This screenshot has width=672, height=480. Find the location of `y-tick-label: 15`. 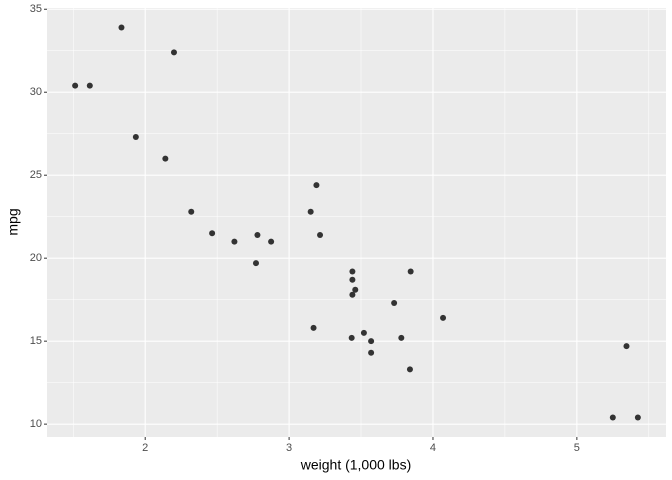

y-tick-label: 15 is located at coordinates (36, 341).